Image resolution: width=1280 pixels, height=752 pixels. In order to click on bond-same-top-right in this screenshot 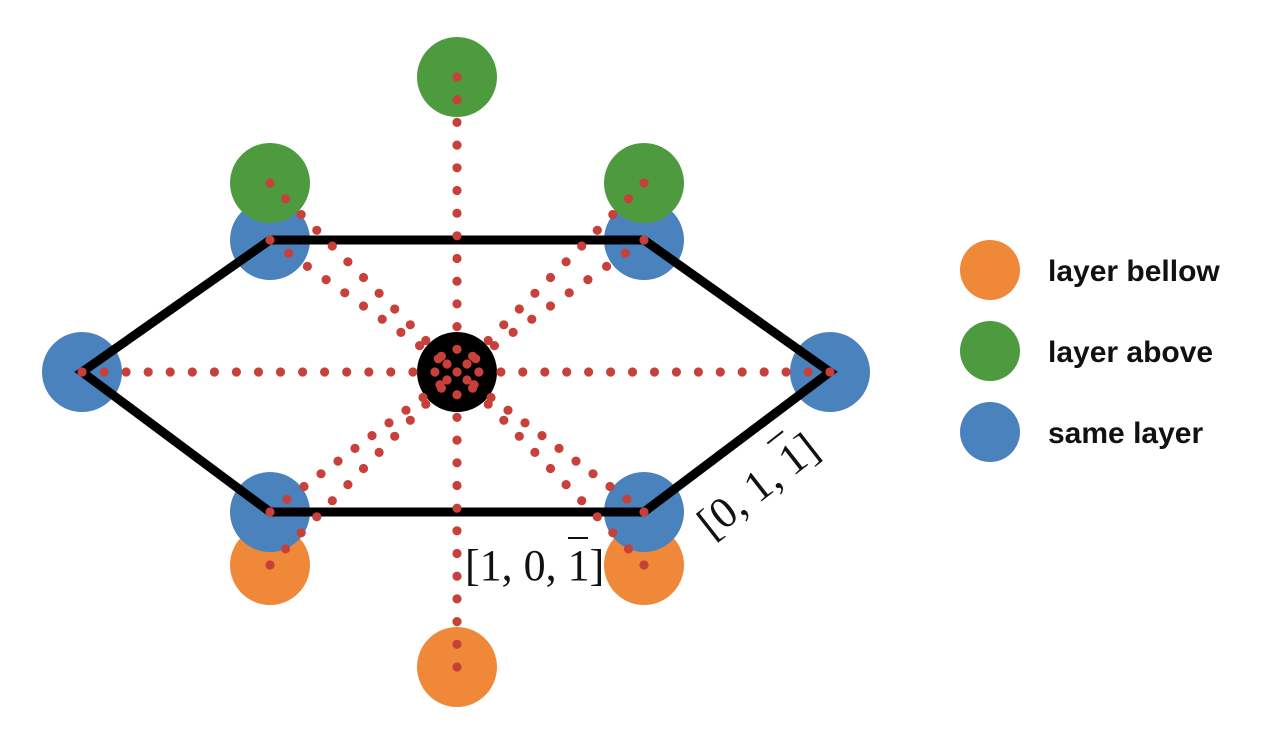, I will do `click(560, 299)`.